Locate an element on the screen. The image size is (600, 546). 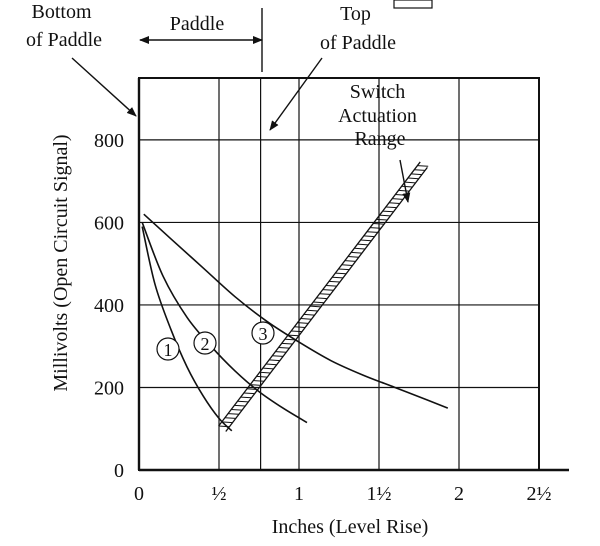
svg-text: 1 is located at coordinates (168, 350).